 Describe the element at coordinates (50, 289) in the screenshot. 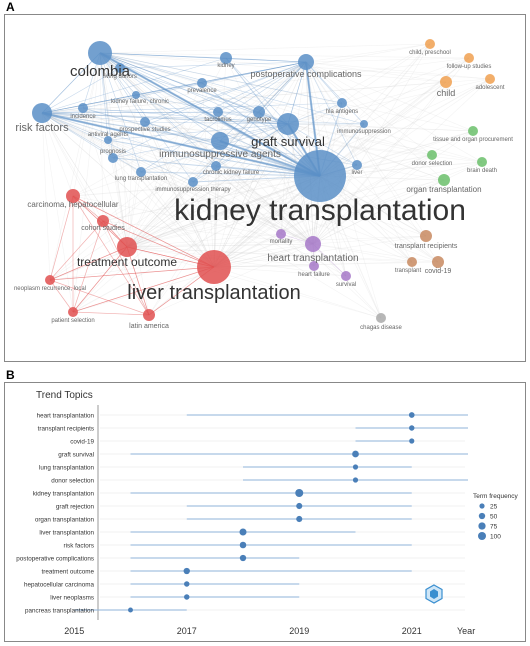

I see `network-node-label: neoplasm recurrence, local` at that location.